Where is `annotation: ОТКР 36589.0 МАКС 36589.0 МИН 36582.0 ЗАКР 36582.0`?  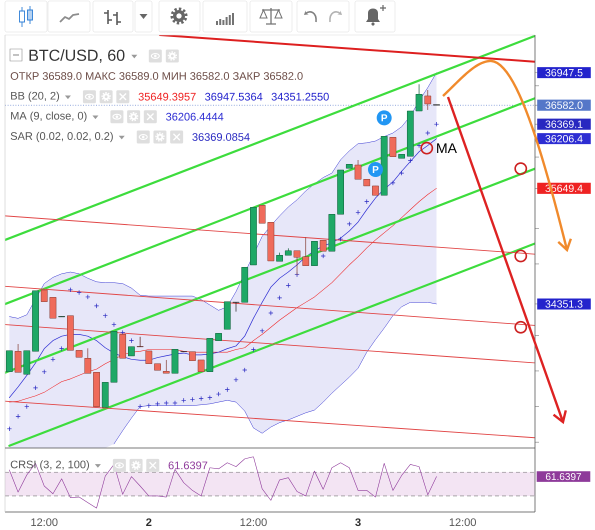
annotation: ОТКР 36589.0 МАКС 36589.0 МИН 36582.0 ЗАКР 36582.0 is located at coordinates (156, 76).